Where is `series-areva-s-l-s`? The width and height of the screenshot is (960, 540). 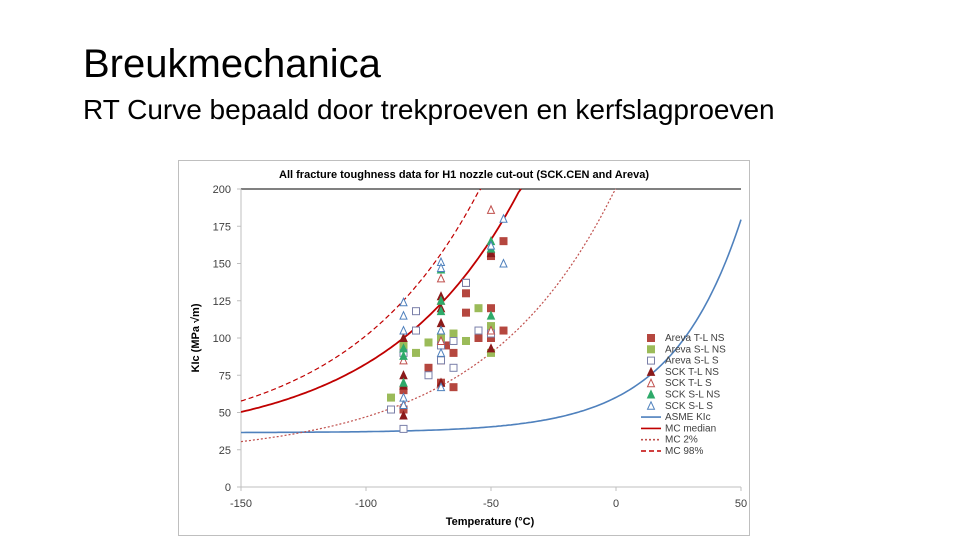 series-areva-s-l-s is located at coordinates (441, 355).